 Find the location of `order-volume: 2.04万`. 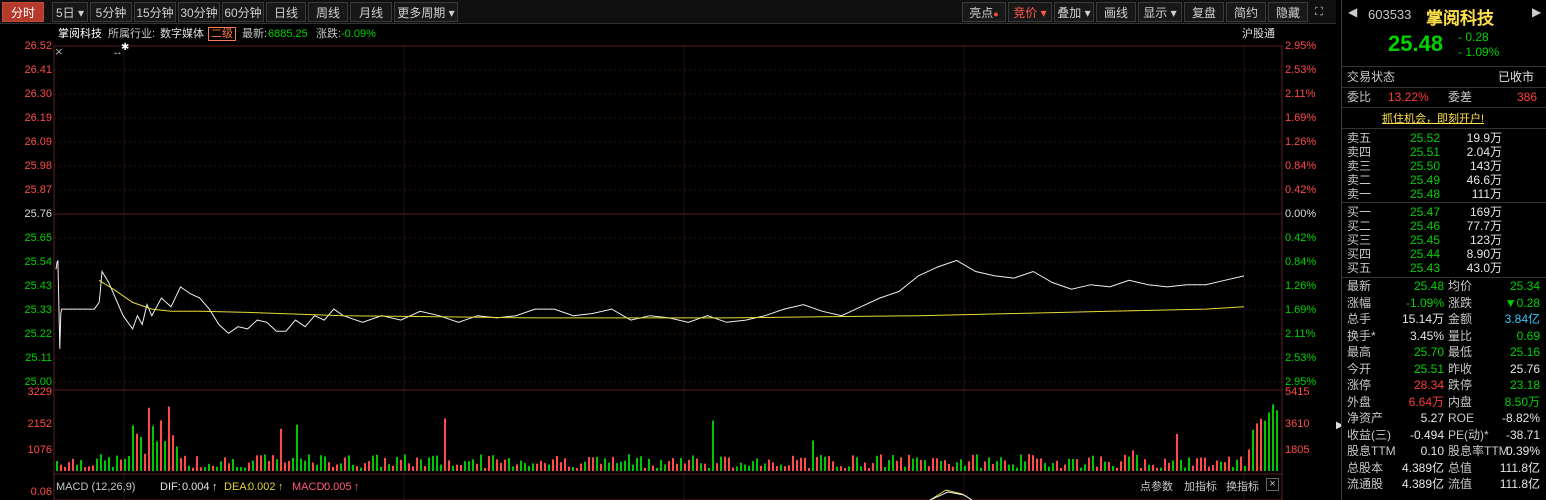

order-volume: 2.04万 is located at coordinates (1484, 152).